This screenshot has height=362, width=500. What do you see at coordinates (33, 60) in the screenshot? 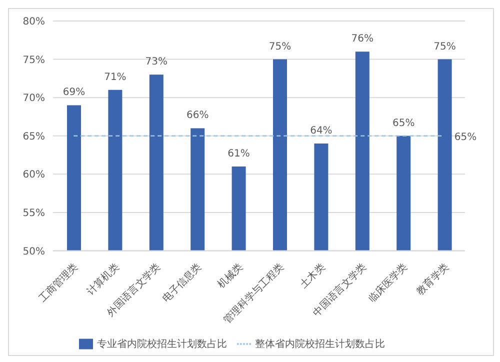
I see `y-tick-label: 75%` at bounding box center [33, 60].